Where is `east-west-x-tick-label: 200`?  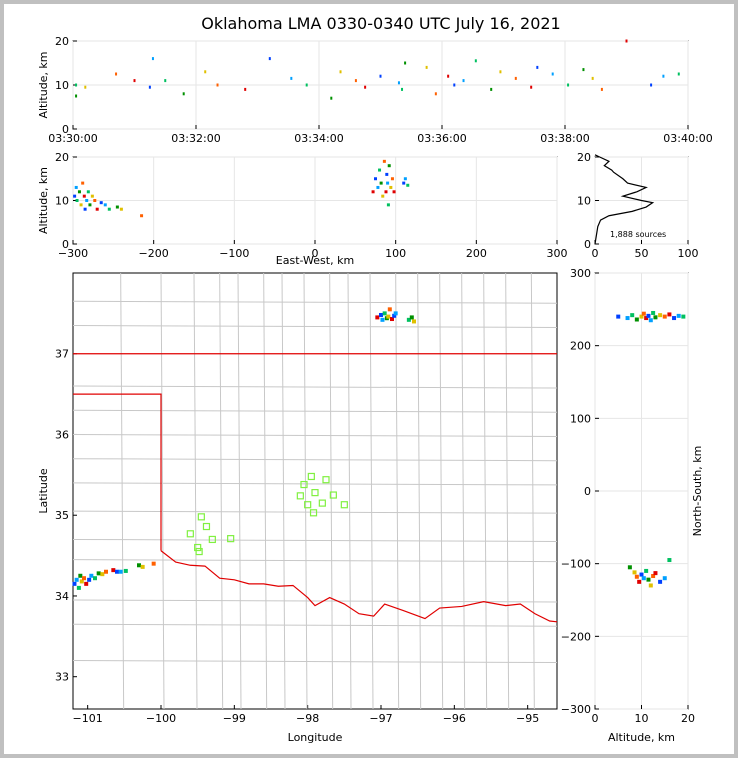 east-west-x-tick-label: 200 is located at coordinates (476, 253).